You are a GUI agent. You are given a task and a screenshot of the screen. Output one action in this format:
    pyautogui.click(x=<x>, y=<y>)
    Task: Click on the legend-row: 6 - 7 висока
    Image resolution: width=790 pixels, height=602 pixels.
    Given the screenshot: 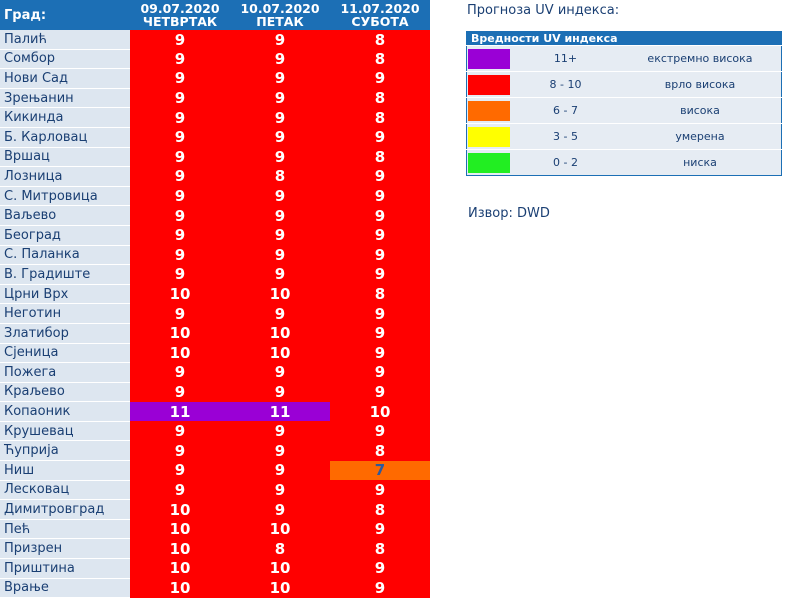 What is the action you would take?
    pyautogui.click(x=624, y=110)
    